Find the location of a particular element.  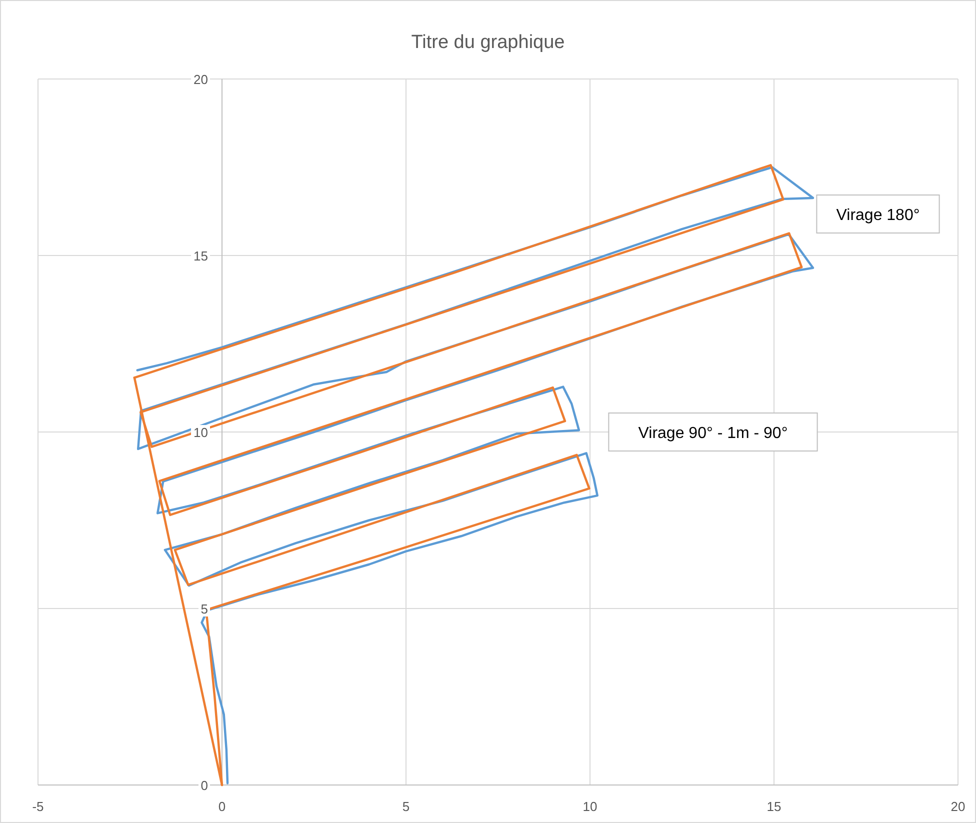

y-tick-label: 15 is located at coordinates (201, 256).